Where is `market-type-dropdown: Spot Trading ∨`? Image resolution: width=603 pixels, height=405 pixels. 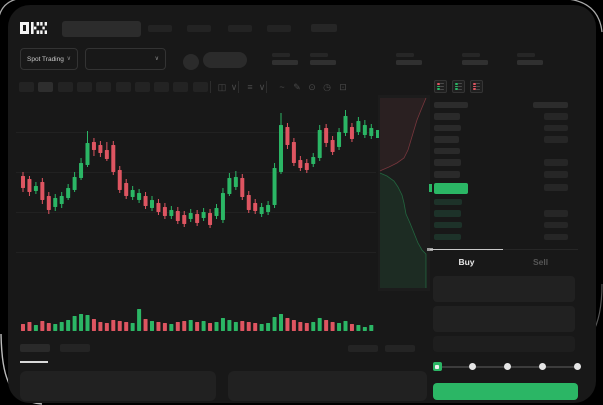
market-type-dropdown: Spot Trading ∨ is located at coordinates (49, 59).